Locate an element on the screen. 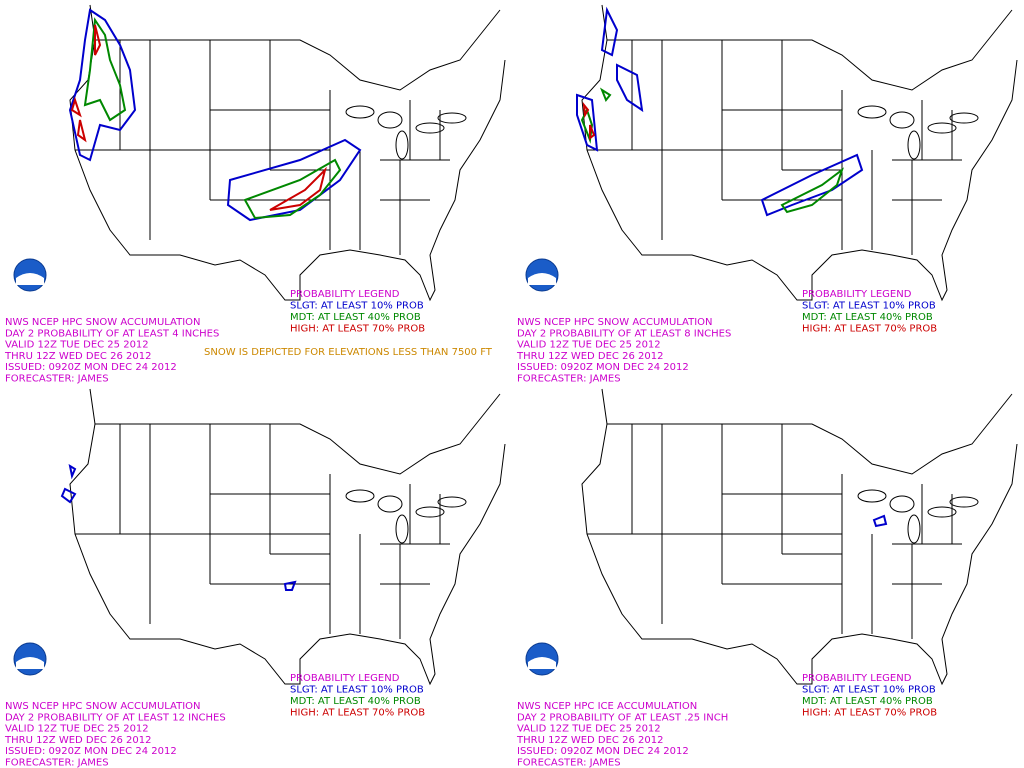 The width and height of the screenshot is (1024, 768). header-line: NWS NCEP HPC ICE ACCUMULATION is located at coordinates (607, 706).